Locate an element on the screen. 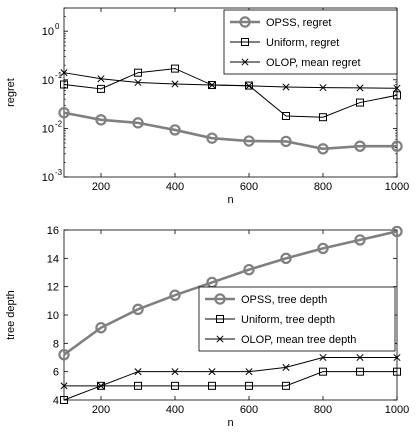 This screenshot has width=418, height=441. panel2-series-2-line is located at coordinates (230, 386).